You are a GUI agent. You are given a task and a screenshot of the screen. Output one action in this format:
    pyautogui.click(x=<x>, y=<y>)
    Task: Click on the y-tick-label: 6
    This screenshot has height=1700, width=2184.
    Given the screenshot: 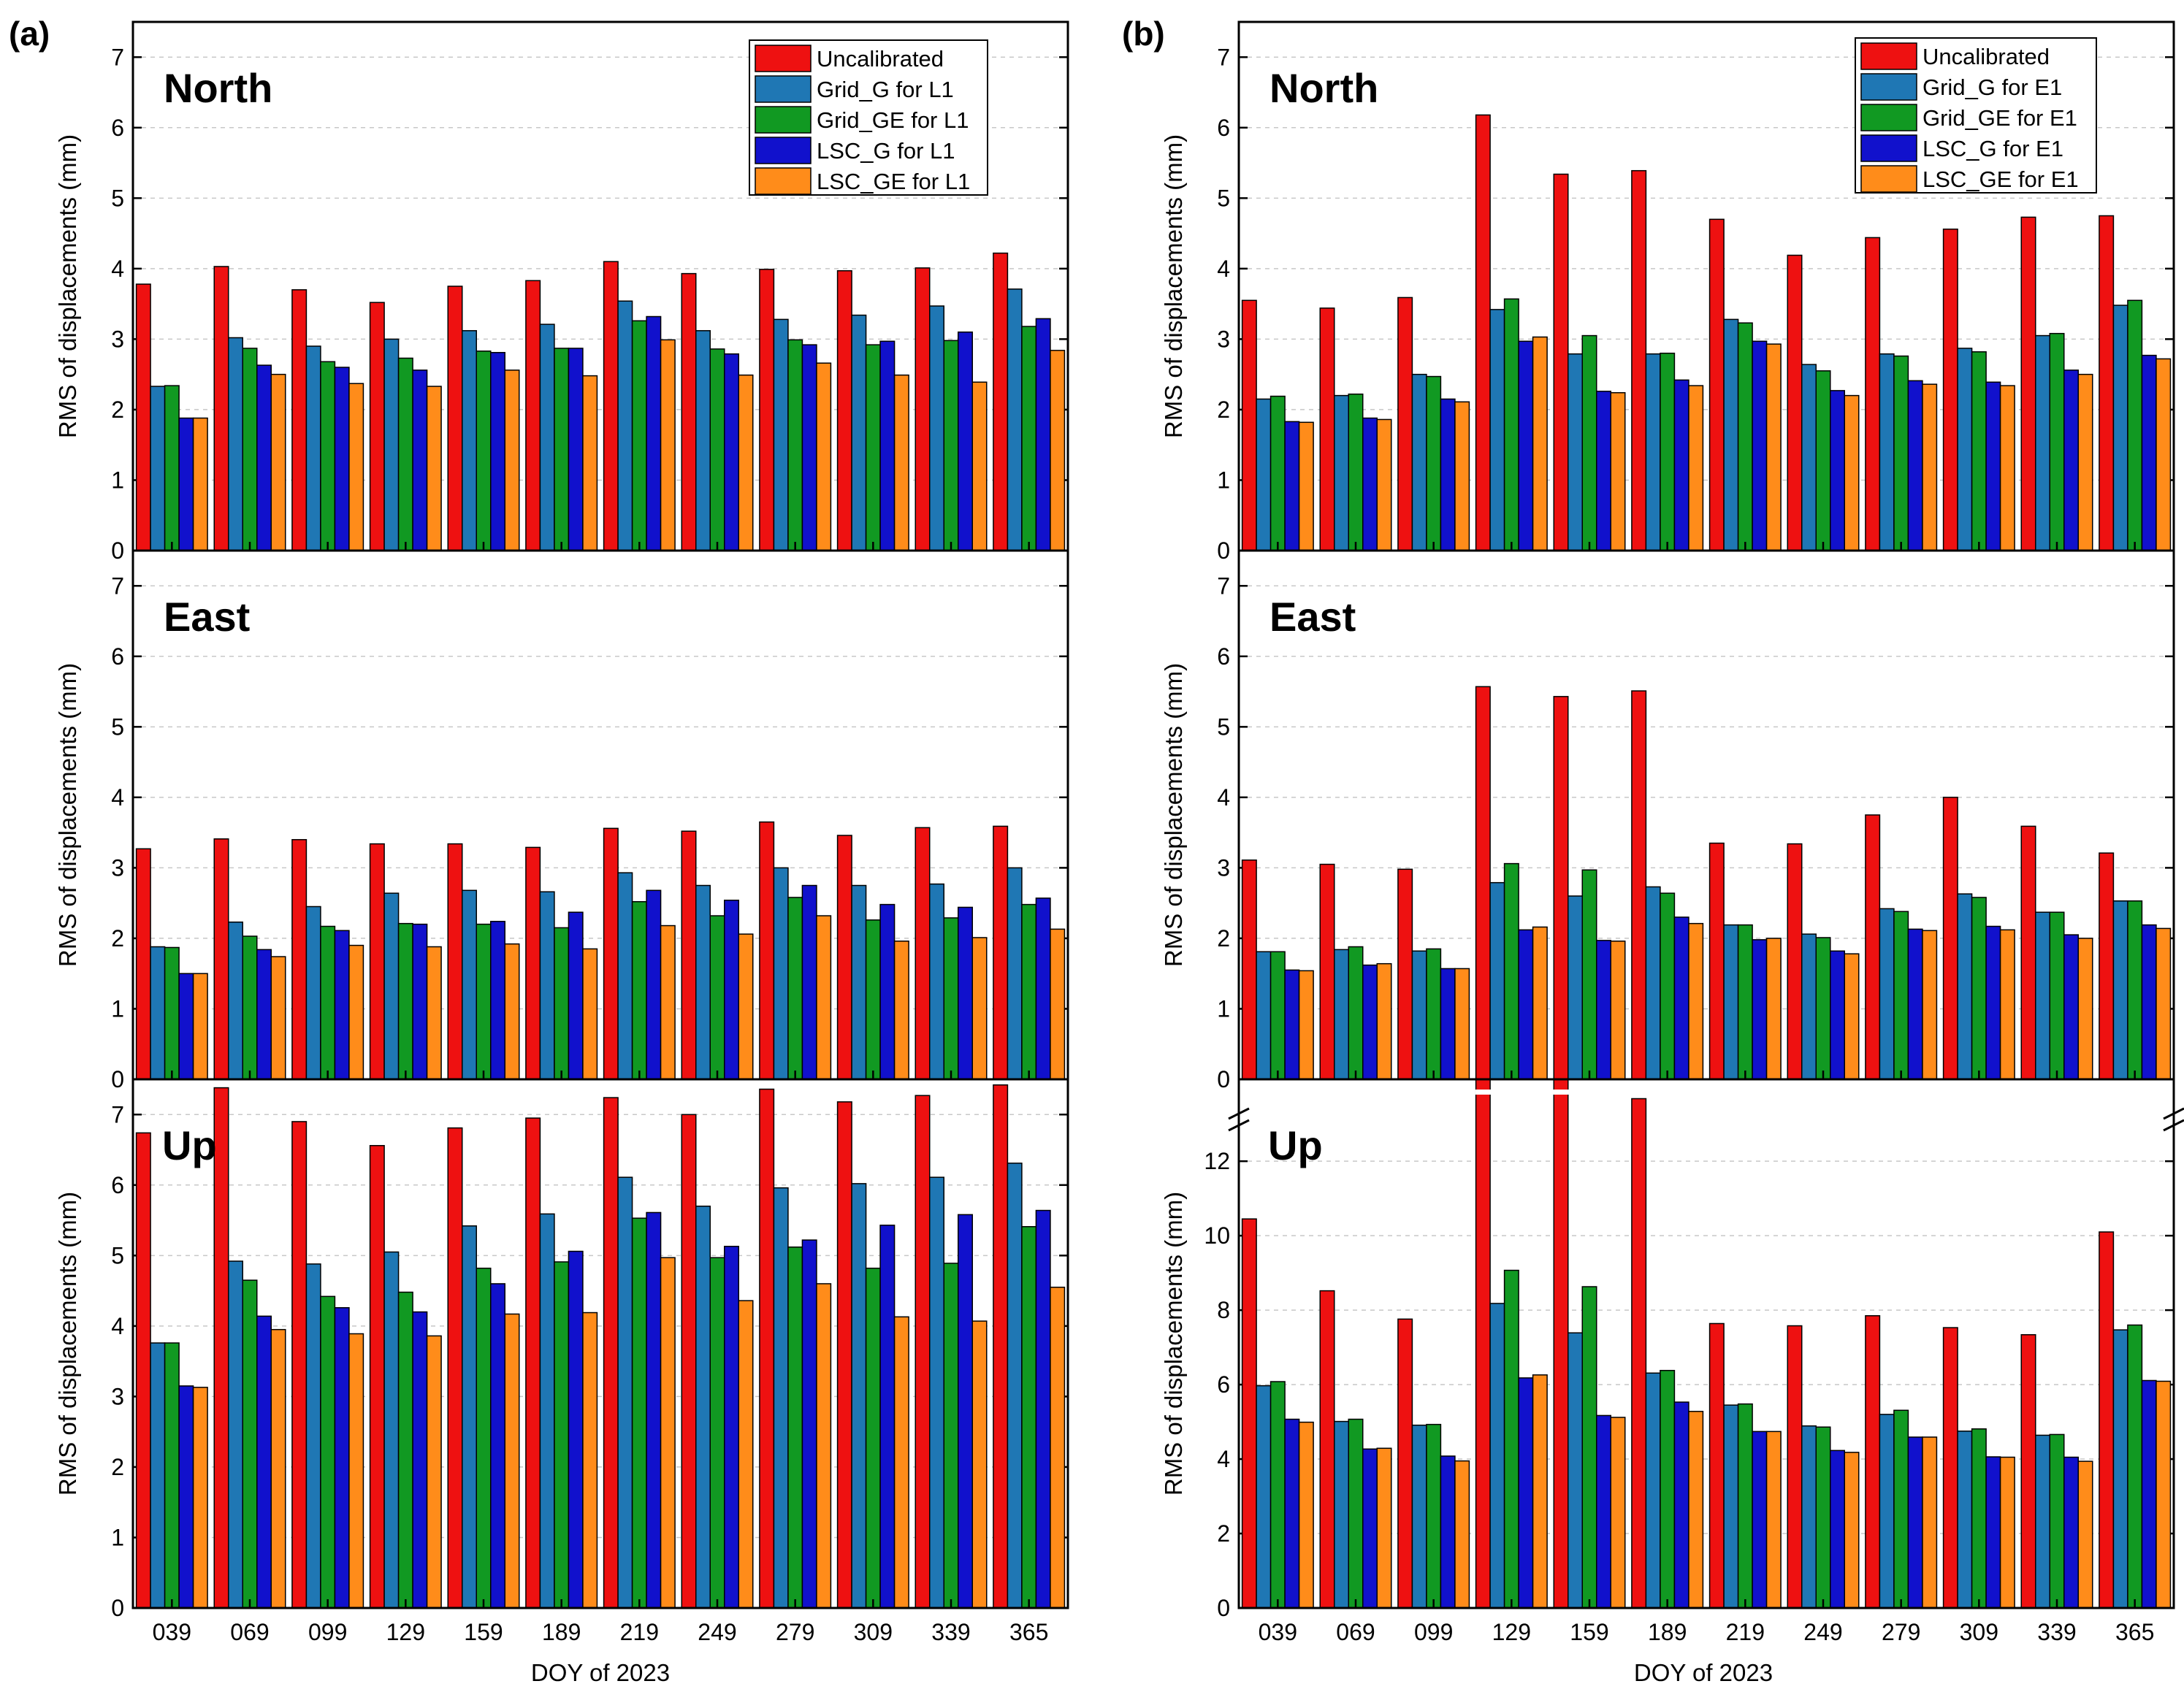 What is the action you would take?
    pyautogui.click(x=117, y=1185)
    